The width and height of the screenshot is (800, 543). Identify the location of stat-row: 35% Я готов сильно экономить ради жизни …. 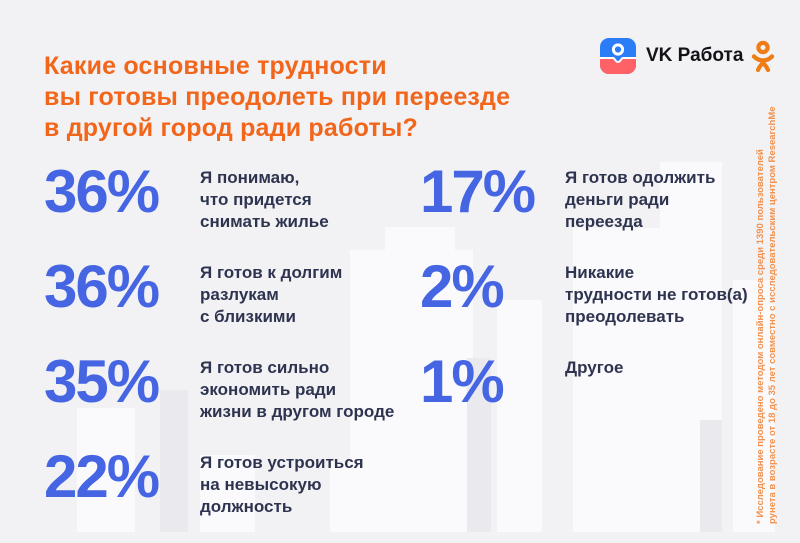
(219, 385).